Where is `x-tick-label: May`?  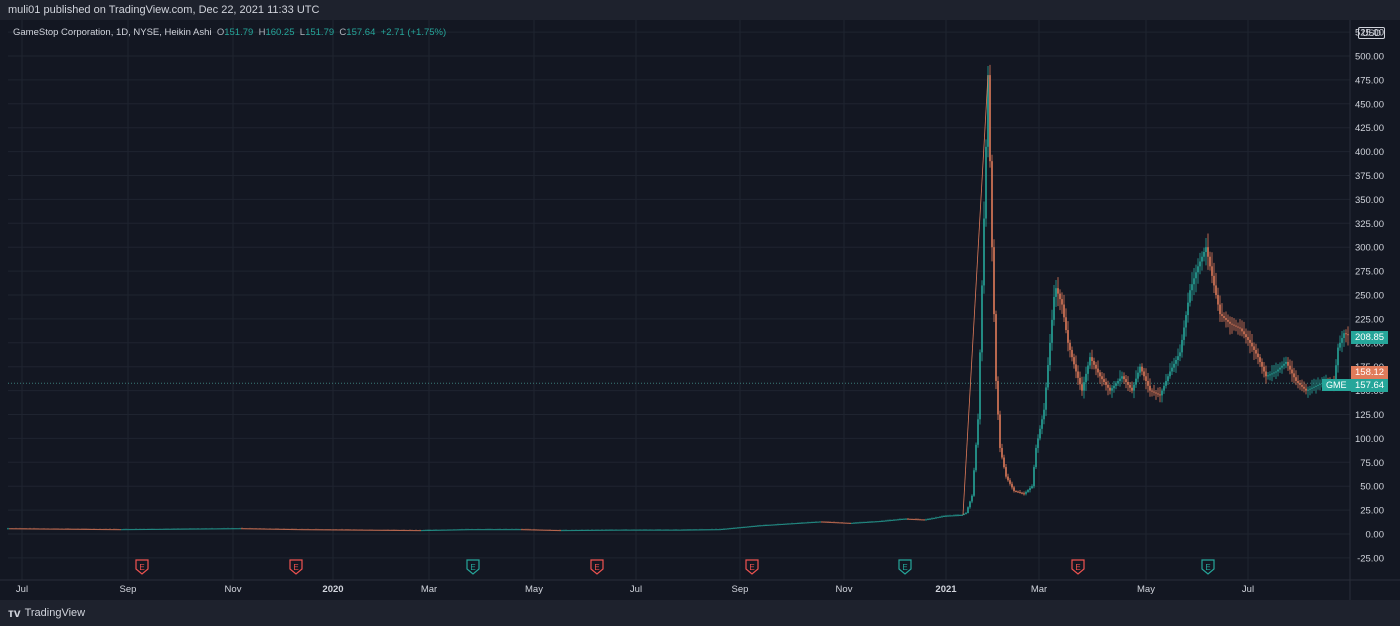
x-tick-label: May is located at coordinates (534, 589).